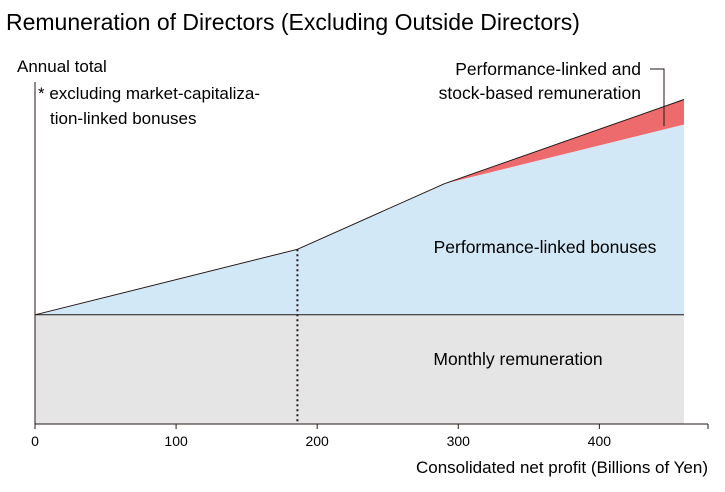 The width and height of the screenshot is (725, 492). What do you see at coordinates (317, 441) in the screenshot?
I see `x-tick-label-200: 200` at bounding box center [317, 441].